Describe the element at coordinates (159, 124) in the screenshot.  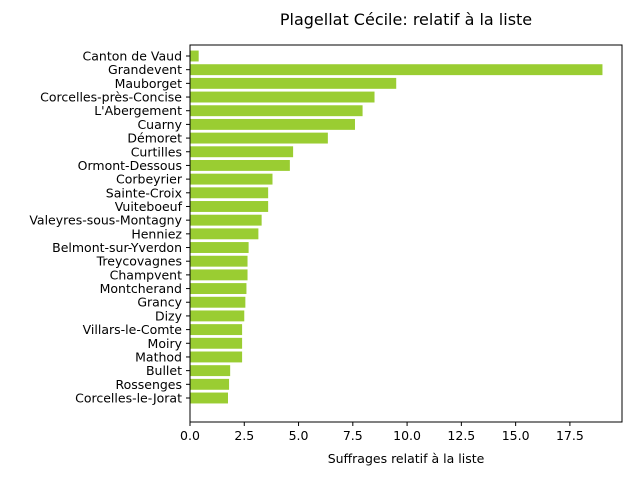
I see `category-label: Cuarny` at that location.